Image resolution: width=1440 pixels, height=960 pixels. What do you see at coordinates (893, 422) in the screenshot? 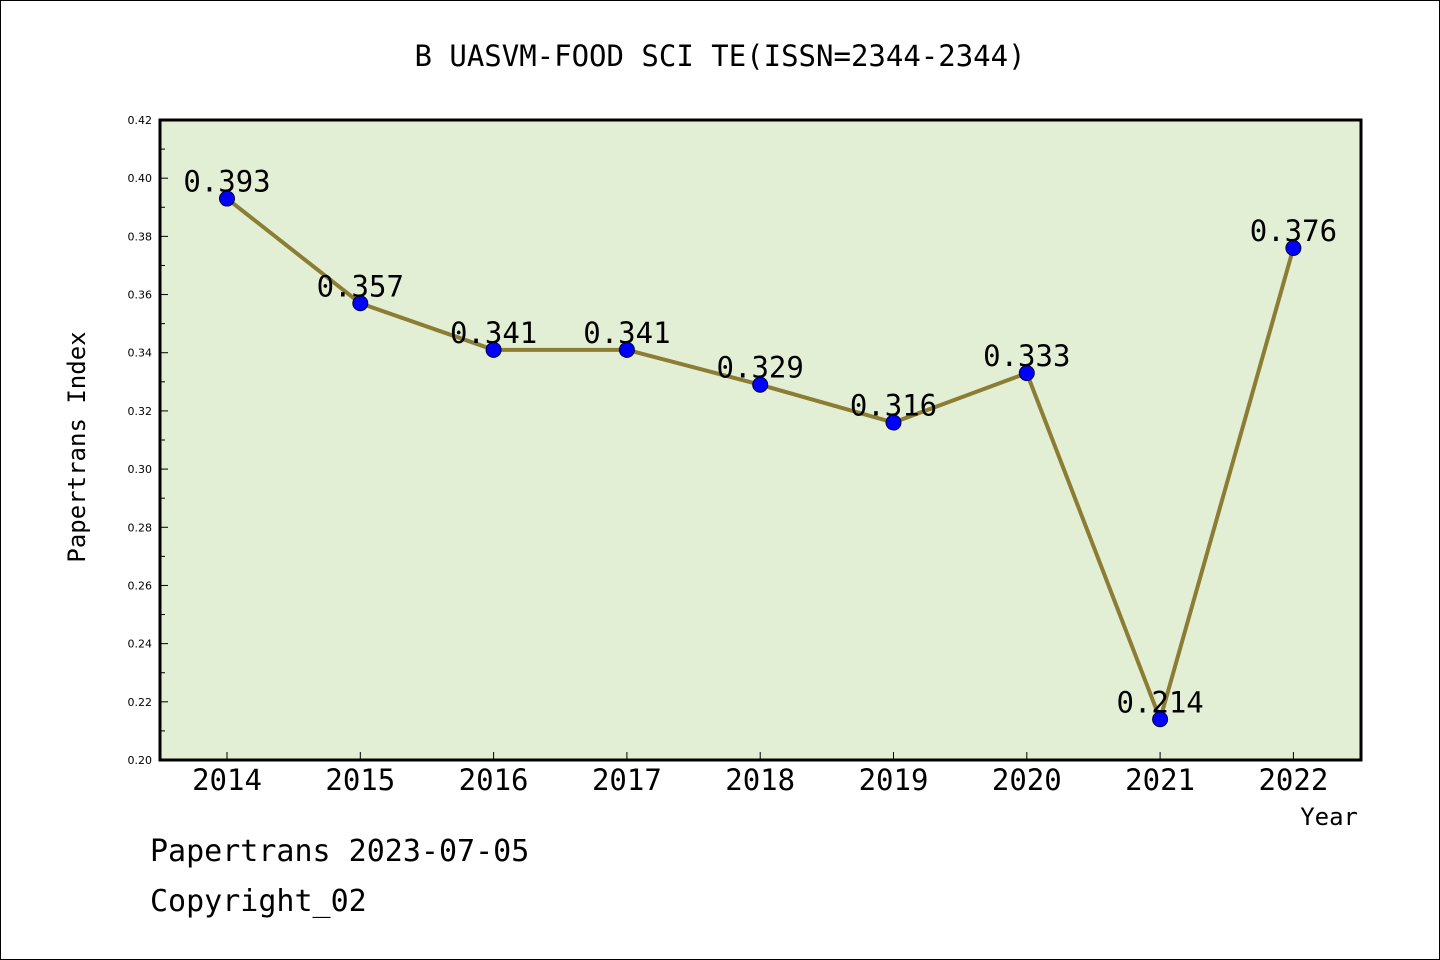
I see `data-point-2019` at bounding box center [893, 422].